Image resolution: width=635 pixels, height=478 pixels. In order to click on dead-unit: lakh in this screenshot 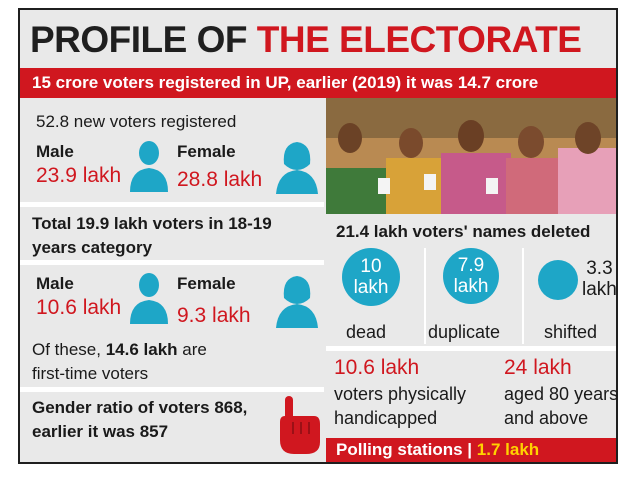, I will do `click(371, 287)`.